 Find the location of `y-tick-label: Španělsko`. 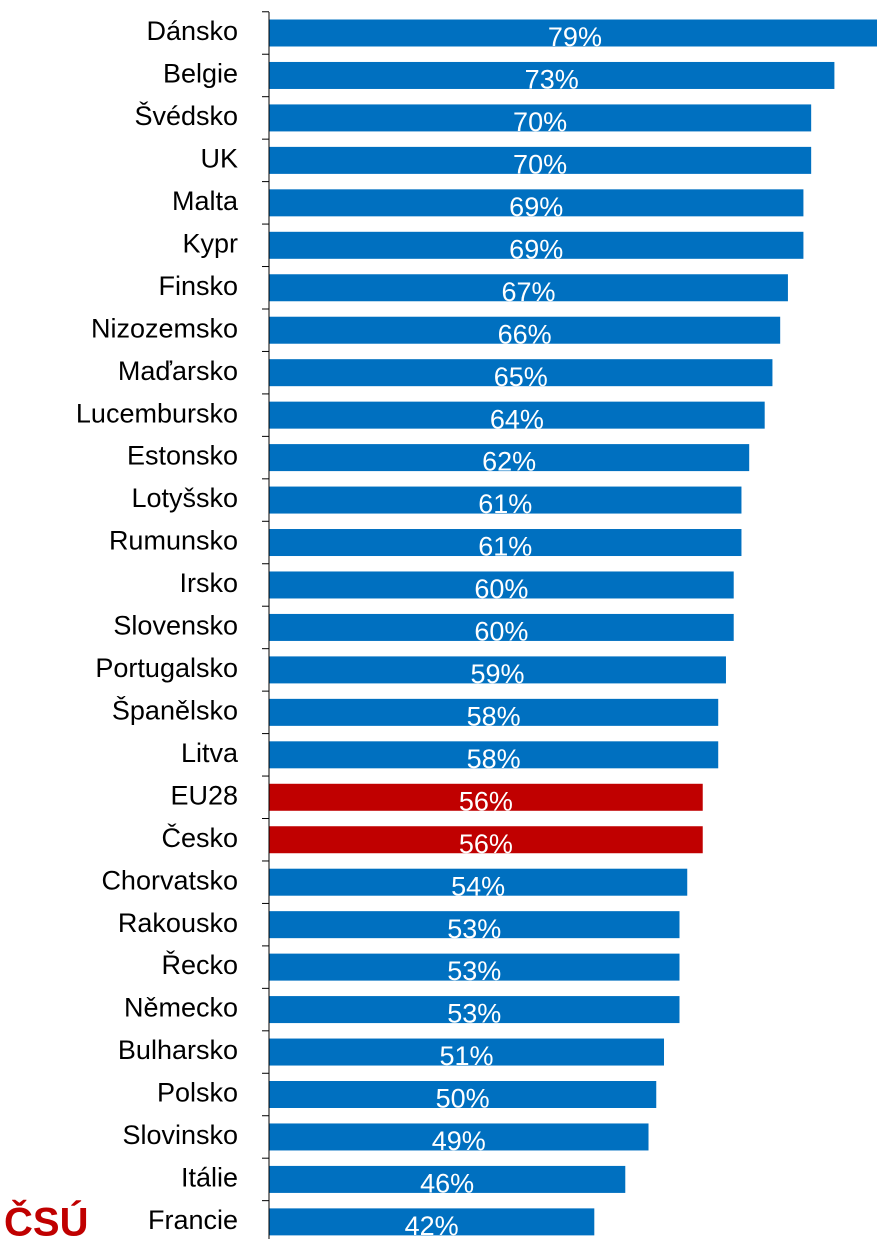

y-tick-label: Španělsko is located at coordinates (175, 709).